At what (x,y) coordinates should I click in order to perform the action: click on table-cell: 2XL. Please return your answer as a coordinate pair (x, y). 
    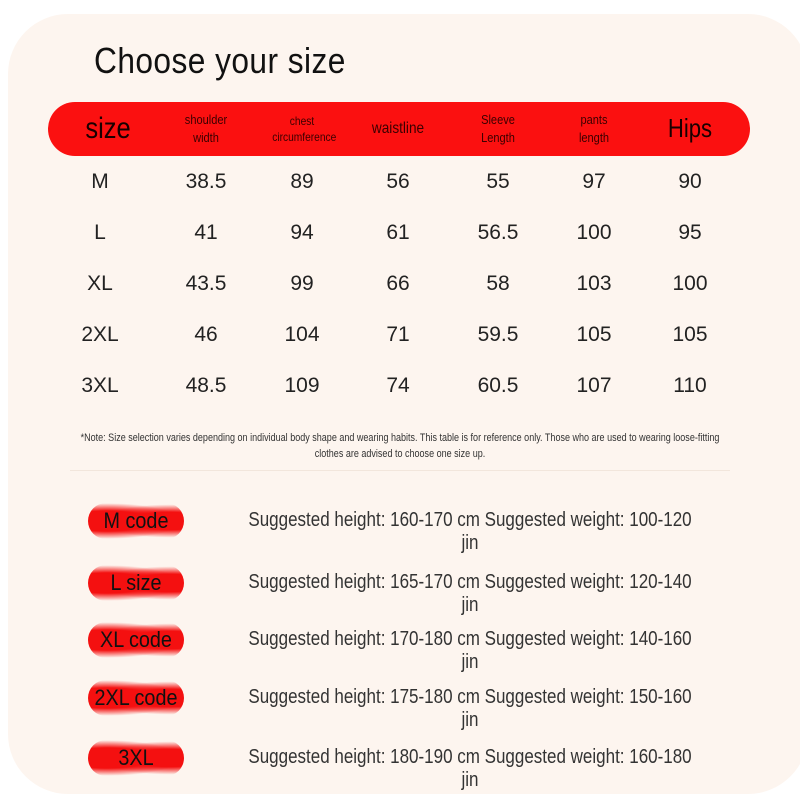
    Looking at the image, I should click on (100, 334).